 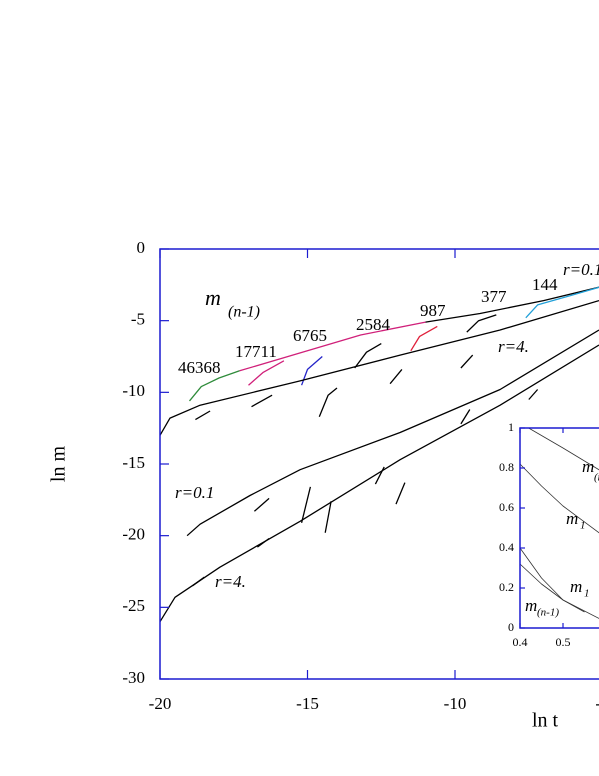 What do you see at coordinates (199, 367) in the screenshot?
I see `annotation: 46368` at bounding box center [199, 367].